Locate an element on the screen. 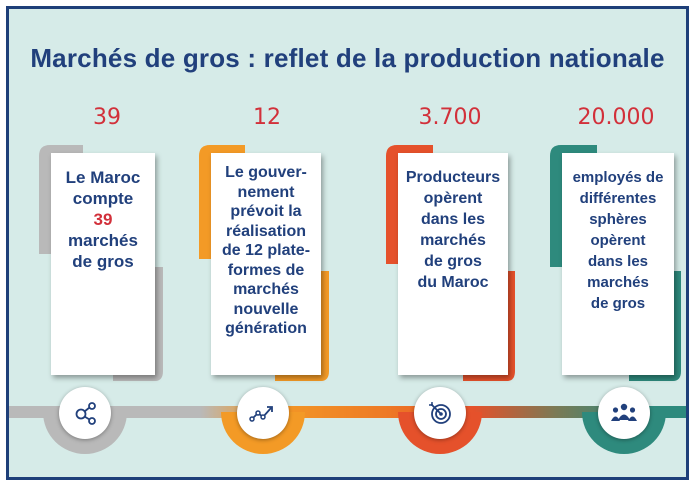 The height and width of the screenshot is (490, 699). card-line: sphères is located at coordinates (618, 219).